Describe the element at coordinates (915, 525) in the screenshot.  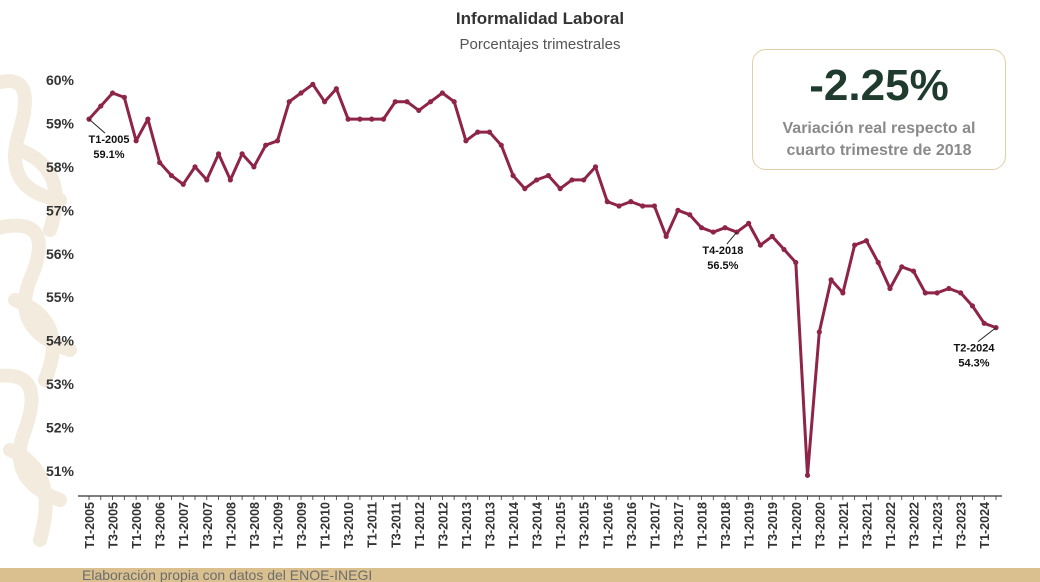
I see `x-tick-label: T3-2022` at that location.